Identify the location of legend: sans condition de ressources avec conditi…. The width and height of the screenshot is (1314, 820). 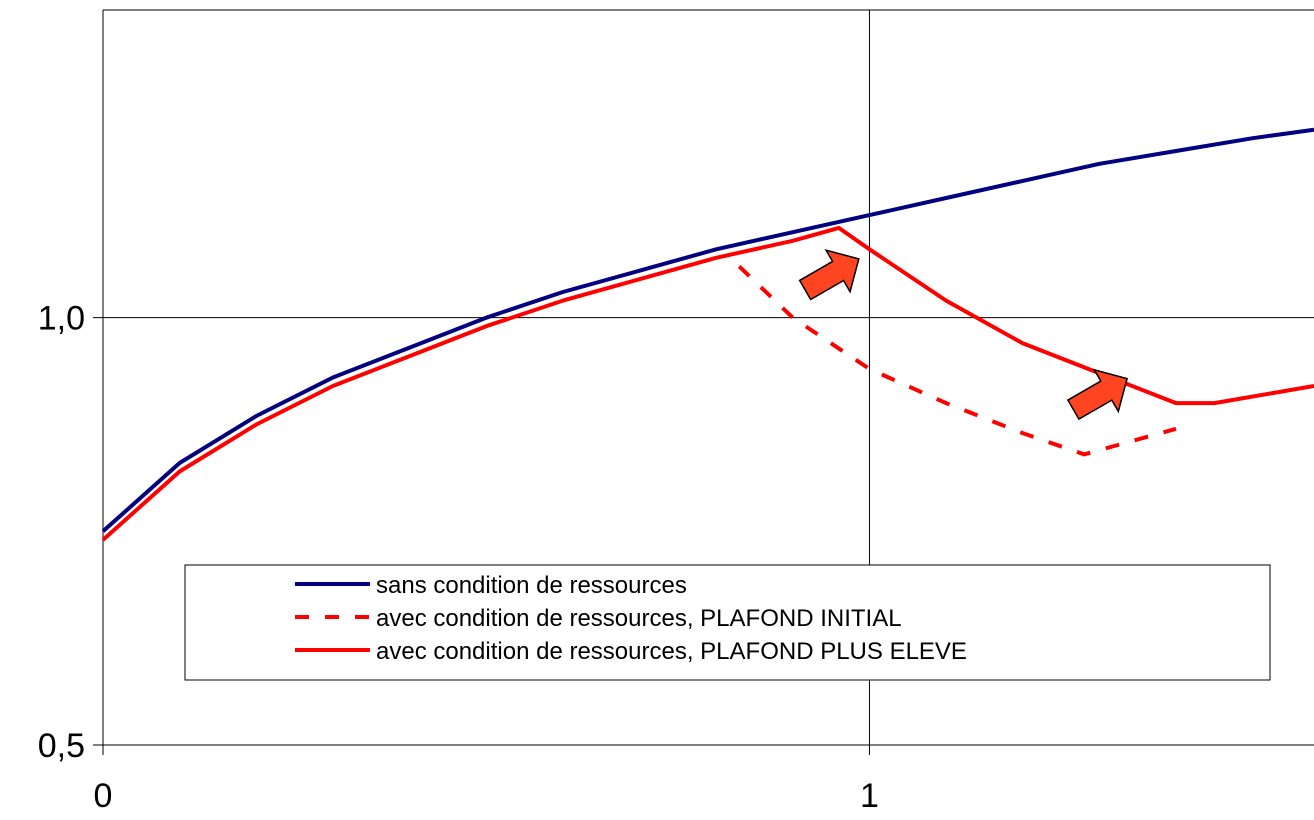
(727, 622).